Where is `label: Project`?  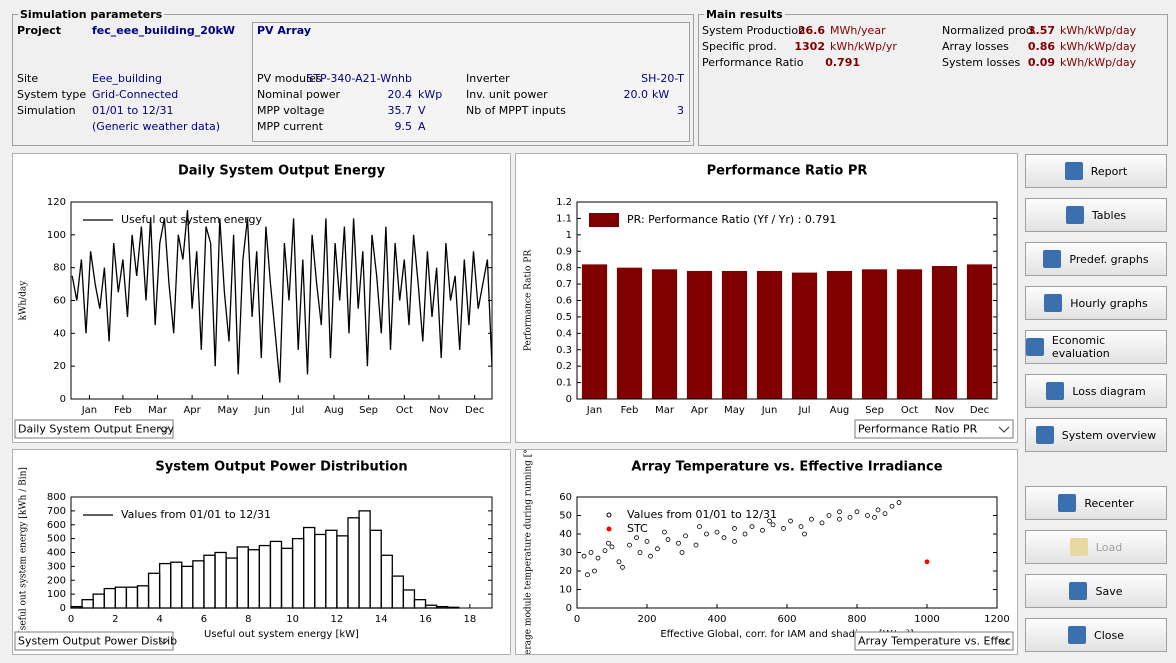 label: Project is located at coordinates (39, 30).